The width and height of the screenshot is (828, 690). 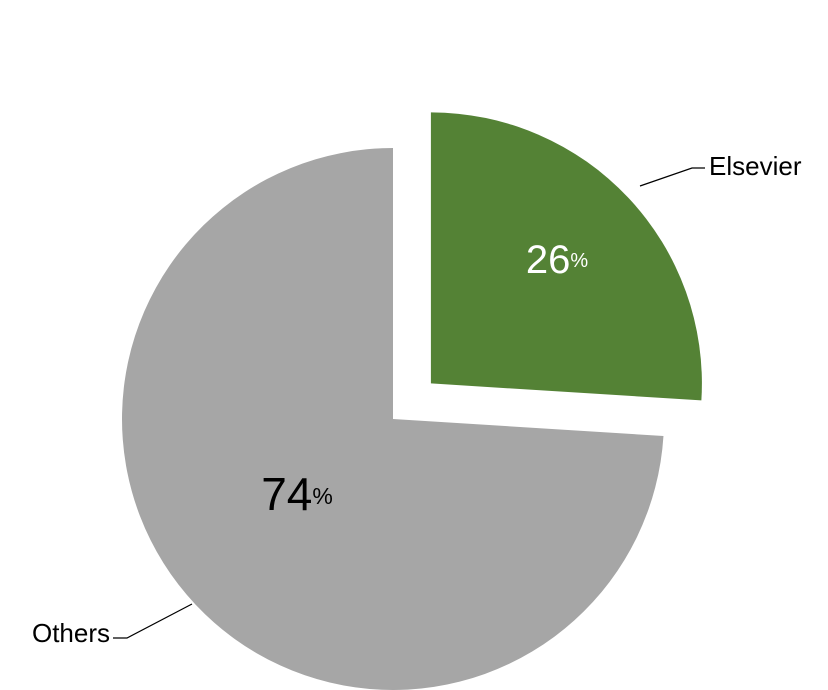 What do you see at coordinates (297, 494) in the screenshot?
I see `data-label-others: 74%` at bounding box center [297, 494].